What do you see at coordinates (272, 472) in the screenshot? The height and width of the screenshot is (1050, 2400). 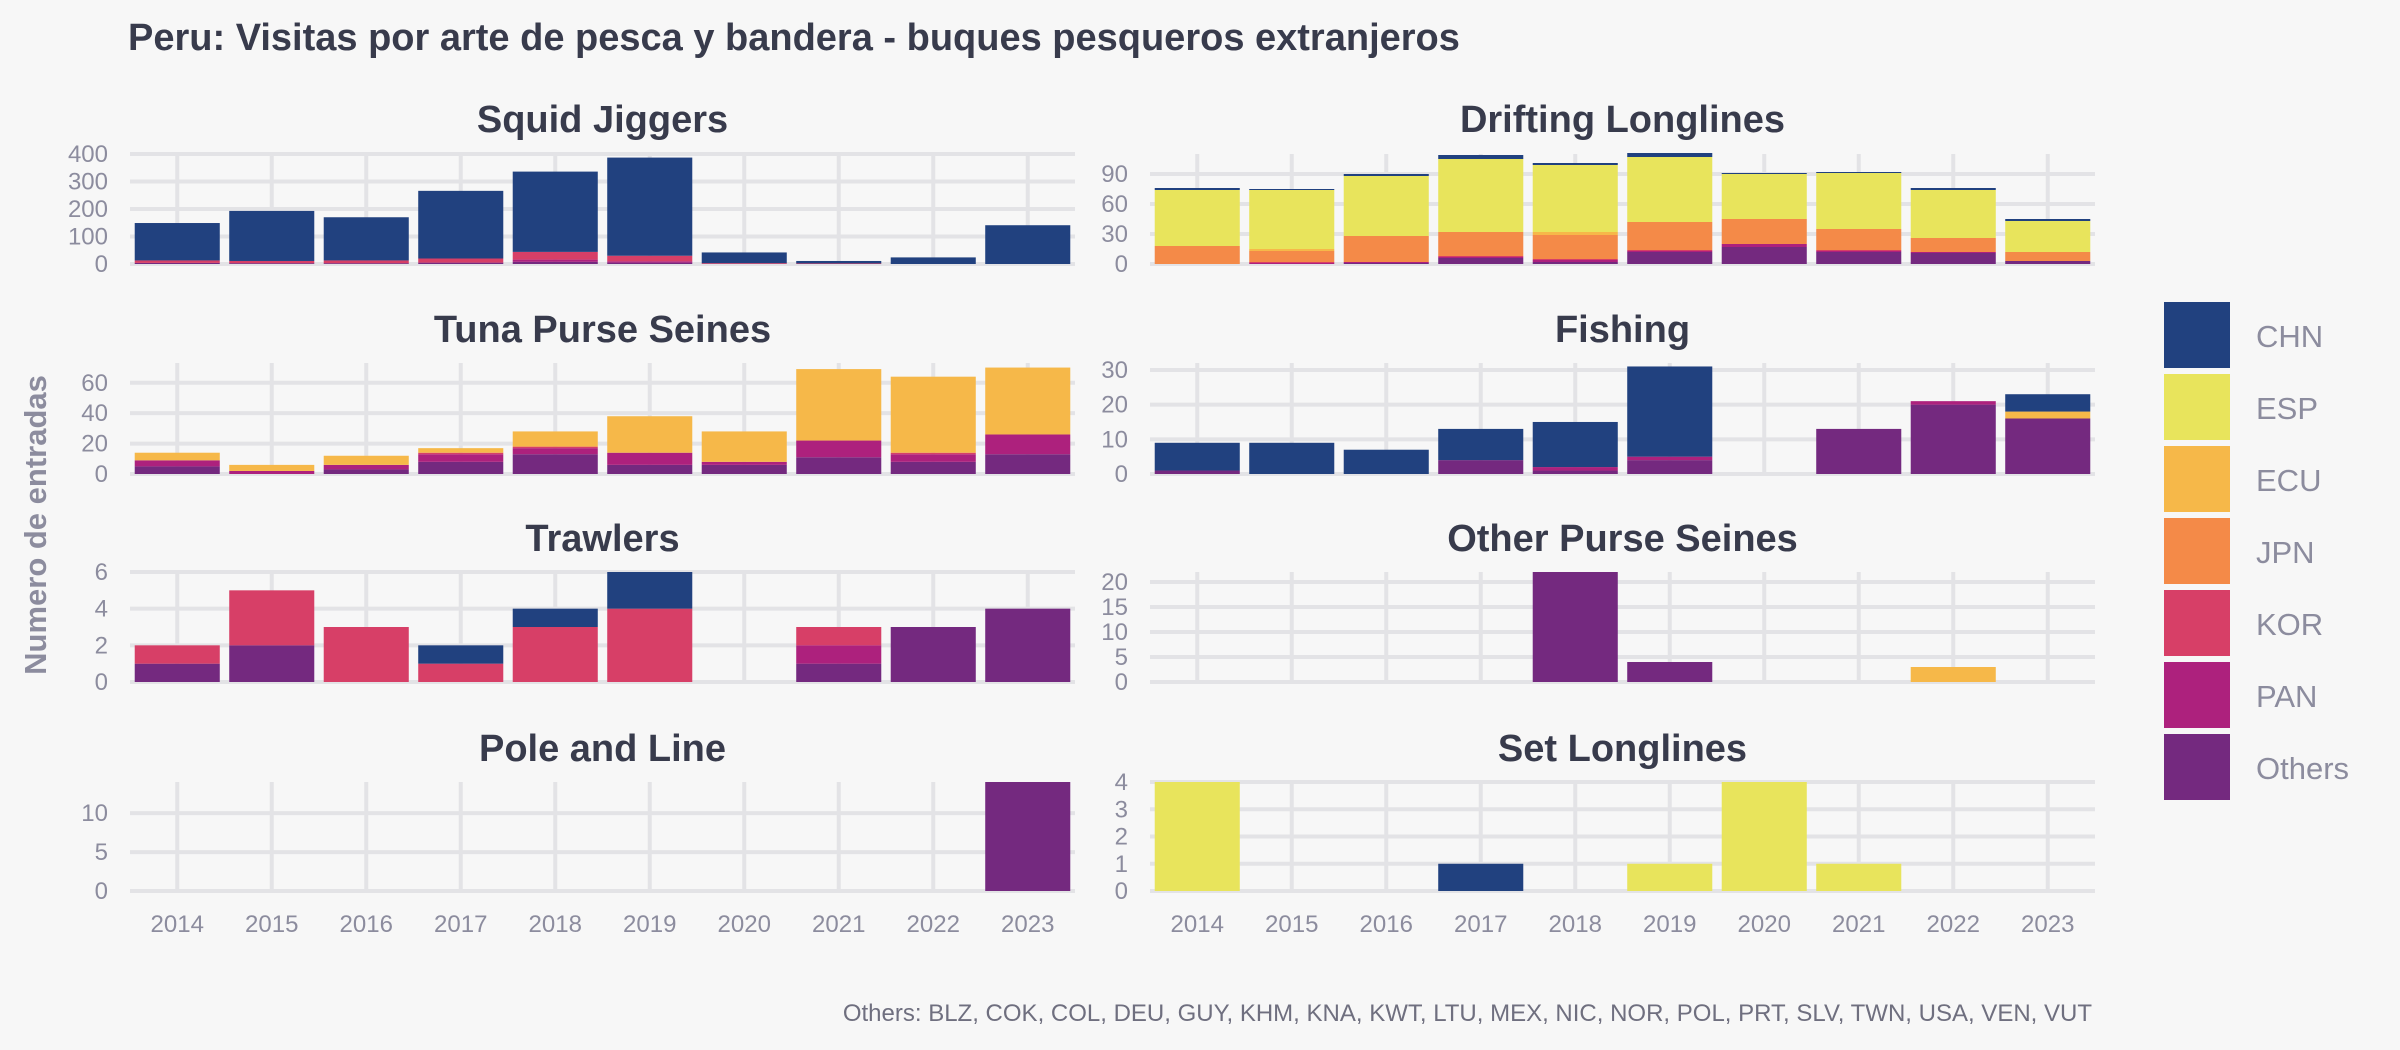 I see `bar-tuna-purse-seines-2015-pan` at bounding box center [272, 472].